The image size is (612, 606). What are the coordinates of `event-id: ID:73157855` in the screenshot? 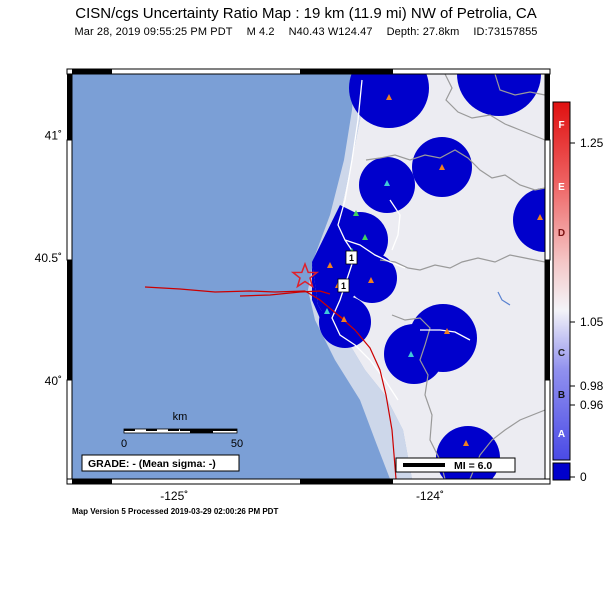 It's located at (505, 32).